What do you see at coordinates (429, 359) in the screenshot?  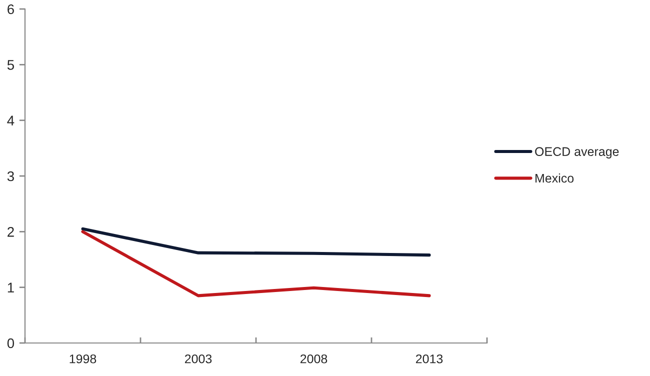 I see `x-tick-label: 2013` at bounding box center [429, 359].